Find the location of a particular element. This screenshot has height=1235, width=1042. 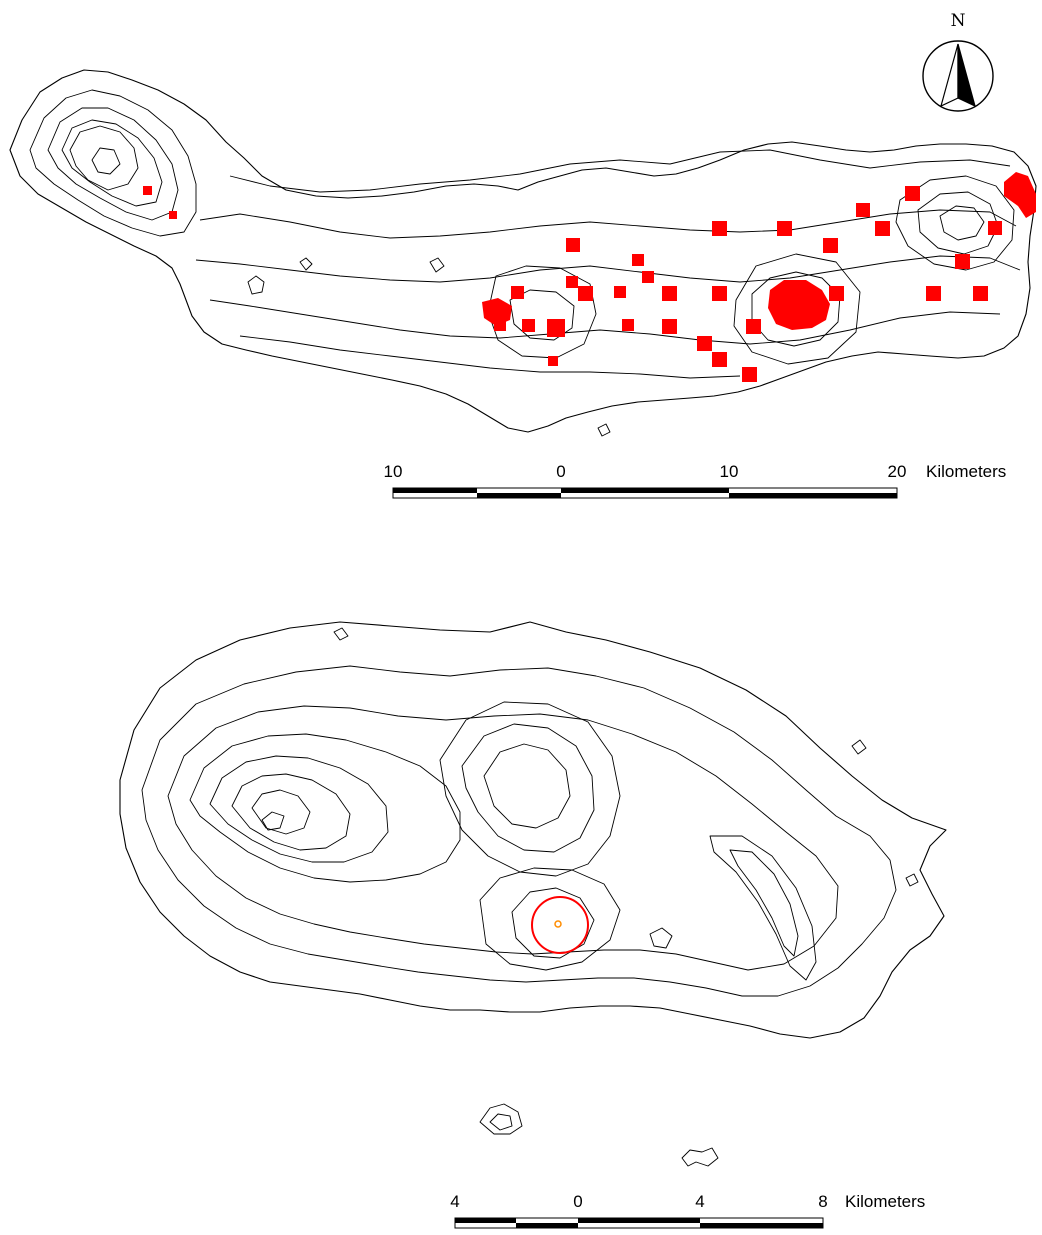

map1-red-cluster-west is located at coordinates (497, 312).